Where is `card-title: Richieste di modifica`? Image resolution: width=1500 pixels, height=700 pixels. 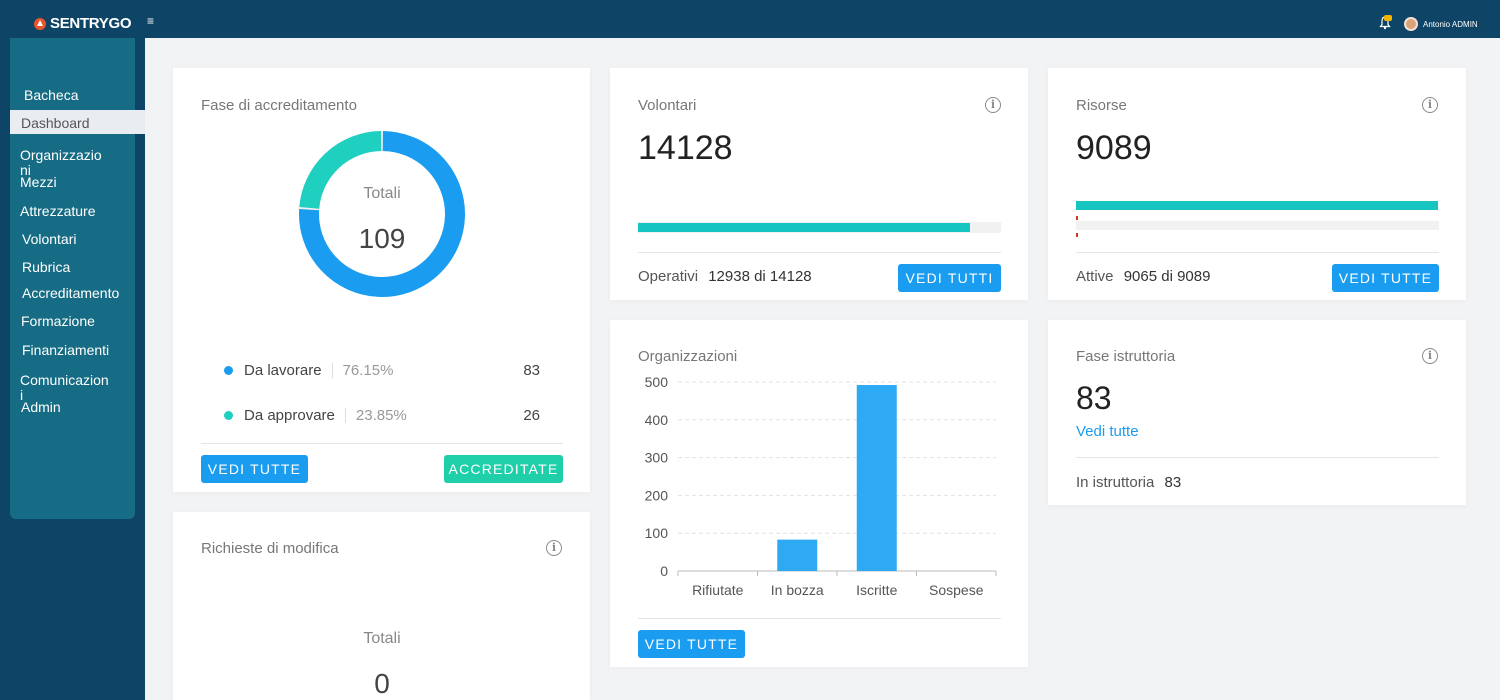
card-title: Richieste di modifica is located at coordinates (270, 548).